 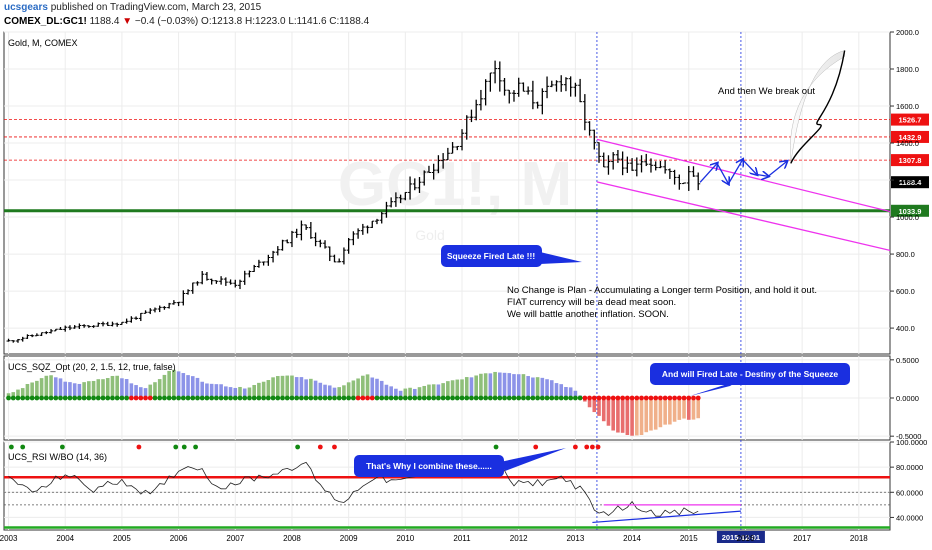 What do you see at coordinates (746, 538) in the screenshot?
I see `x-tick-label: 2016` at bounding box center [746, 538].